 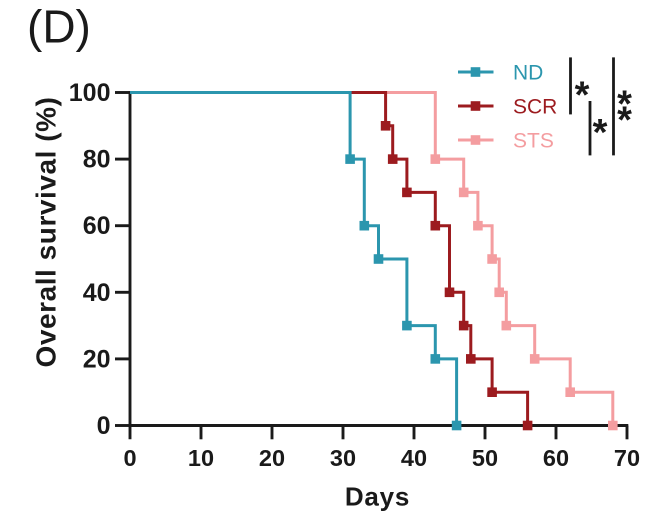 What do you see at coordinates (201, 458) in the screenshot?
I see `svg-text: 10` at bounding box center [201, 458].